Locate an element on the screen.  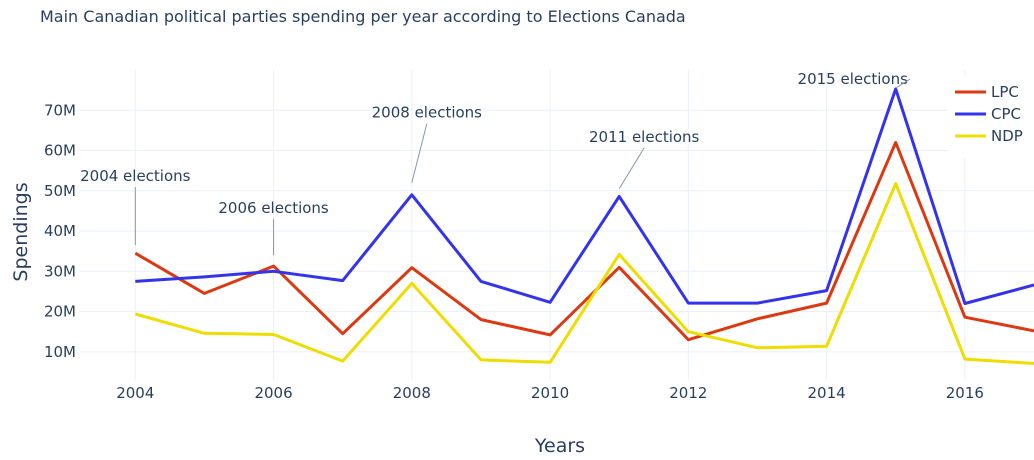
y-axis-ticks: 10M 20M 30M 40M 50M 60M 70M is located at coordinates (60, 231).